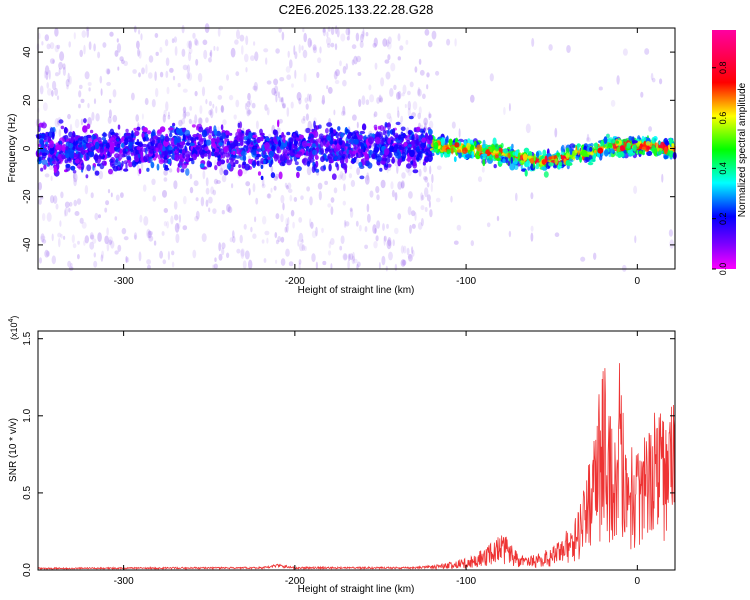 The width and height of the screenshot is (750, 600). What do you see at coordinates (723, 269) in the screenshot?
I see `colorbar-tick-label: 0.0` at bounding box center [723, 269].